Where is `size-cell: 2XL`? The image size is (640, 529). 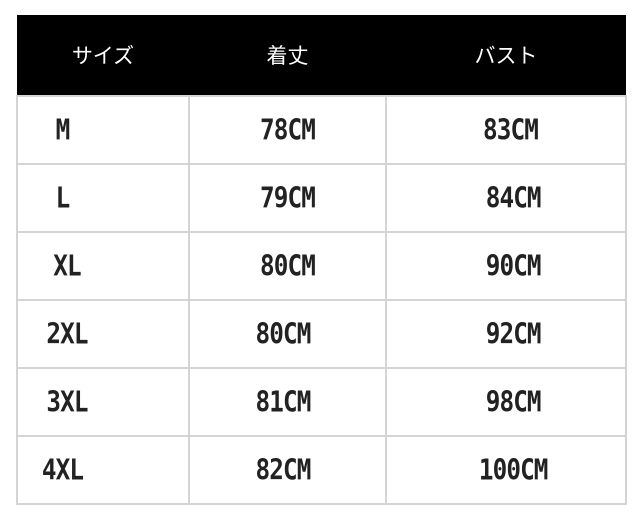 size-cell: 2XL is located at coordinates (103, 334).